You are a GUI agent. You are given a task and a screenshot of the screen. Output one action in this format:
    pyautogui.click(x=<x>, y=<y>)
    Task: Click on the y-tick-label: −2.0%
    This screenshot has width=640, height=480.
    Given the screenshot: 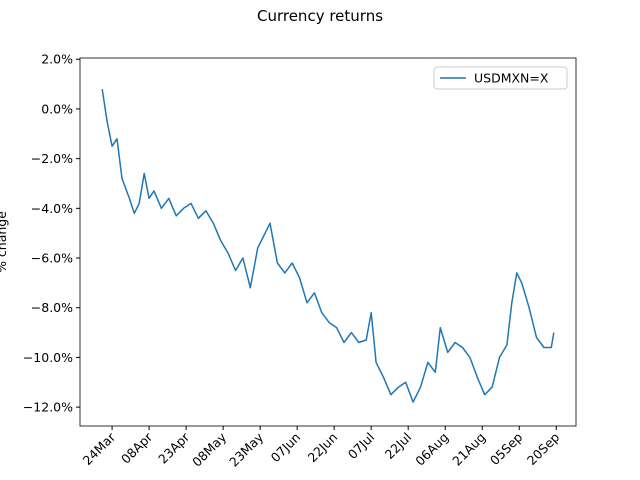 What is the action you would take?
    pyautogui.click(x=52, y=158)
    